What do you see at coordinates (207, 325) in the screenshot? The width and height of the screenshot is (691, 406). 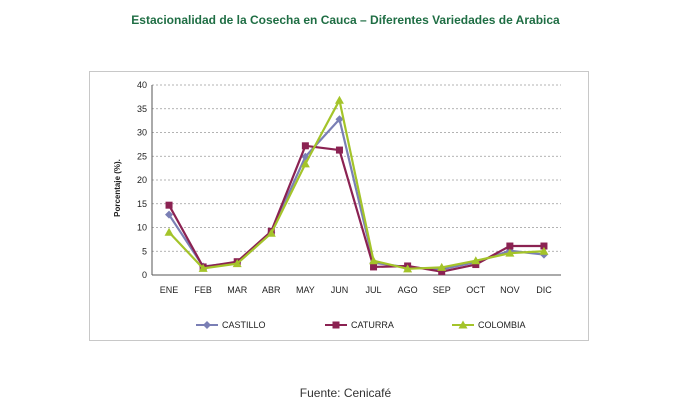 I see `legend-marker-castillo` at bounding box center [207, 325].